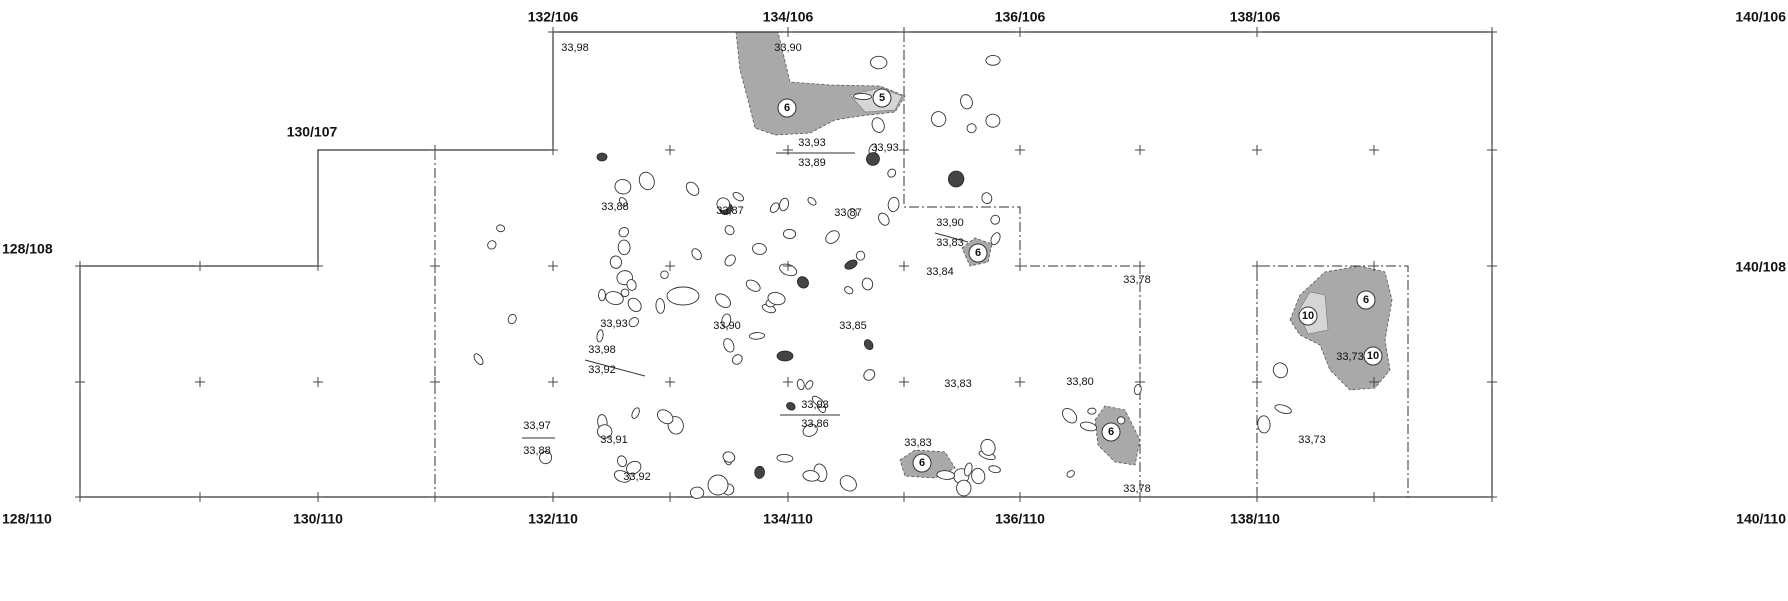 Image resolution: width=1788 pixels, height=601 pixels. What do you see at coordinates (940, 272) in the screenshot?
I see `elevation-label: 33,84` at bounding box center [940, 272].